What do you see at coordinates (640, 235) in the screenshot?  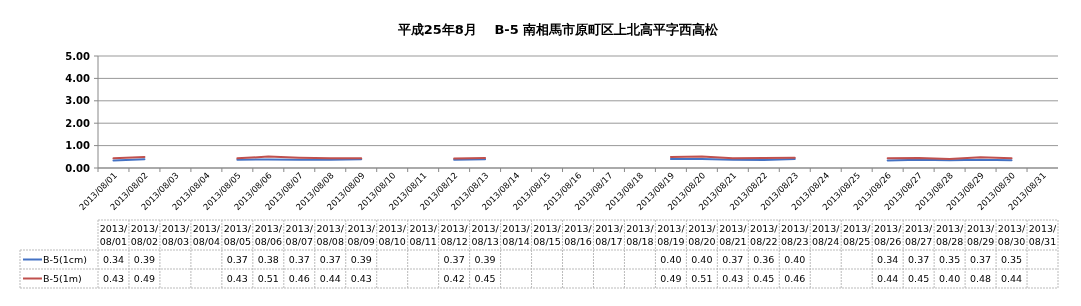 I see `category-label: 2013/08/18` at bounding box center [640, 235].